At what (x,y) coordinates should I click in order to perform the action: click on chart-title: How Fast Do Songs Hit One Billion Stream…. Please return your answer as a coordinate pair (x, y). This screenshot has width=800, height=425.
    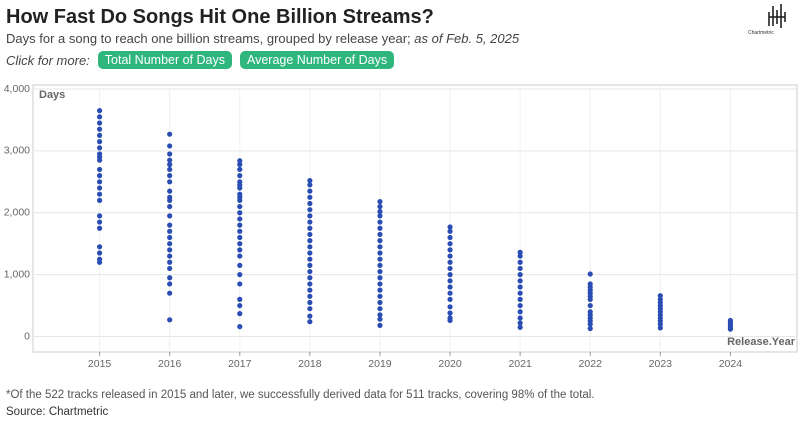
    Looking at the image, I should click on (220, 17).